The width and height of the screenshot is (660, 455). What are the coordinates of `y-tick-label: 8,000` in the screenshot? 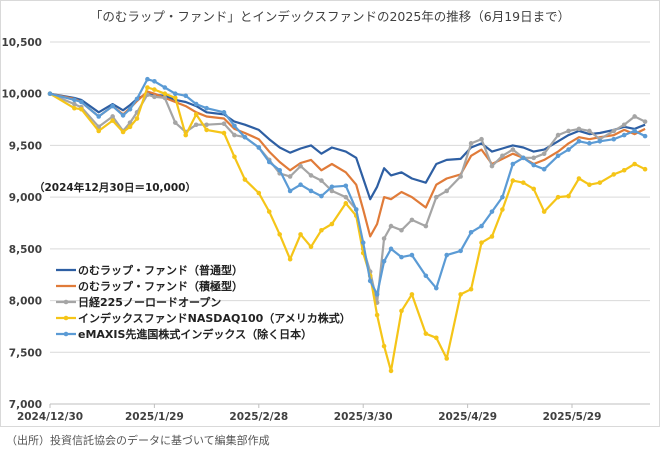 It's located at (25, 302).